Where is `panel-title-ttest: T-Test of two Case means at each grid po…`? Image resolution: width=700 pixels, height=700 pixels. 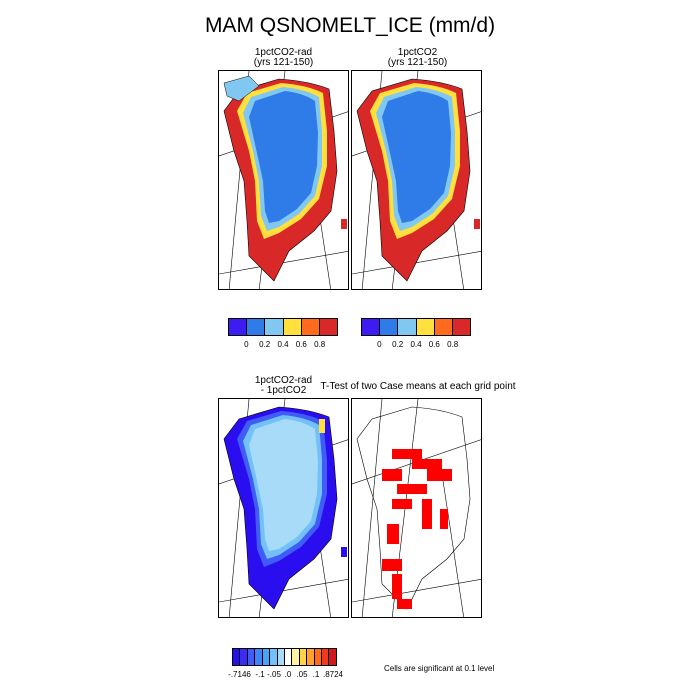 panel-title-ttest: T-Test of two Case means at each grid po… is located at coordinates (418, 386).